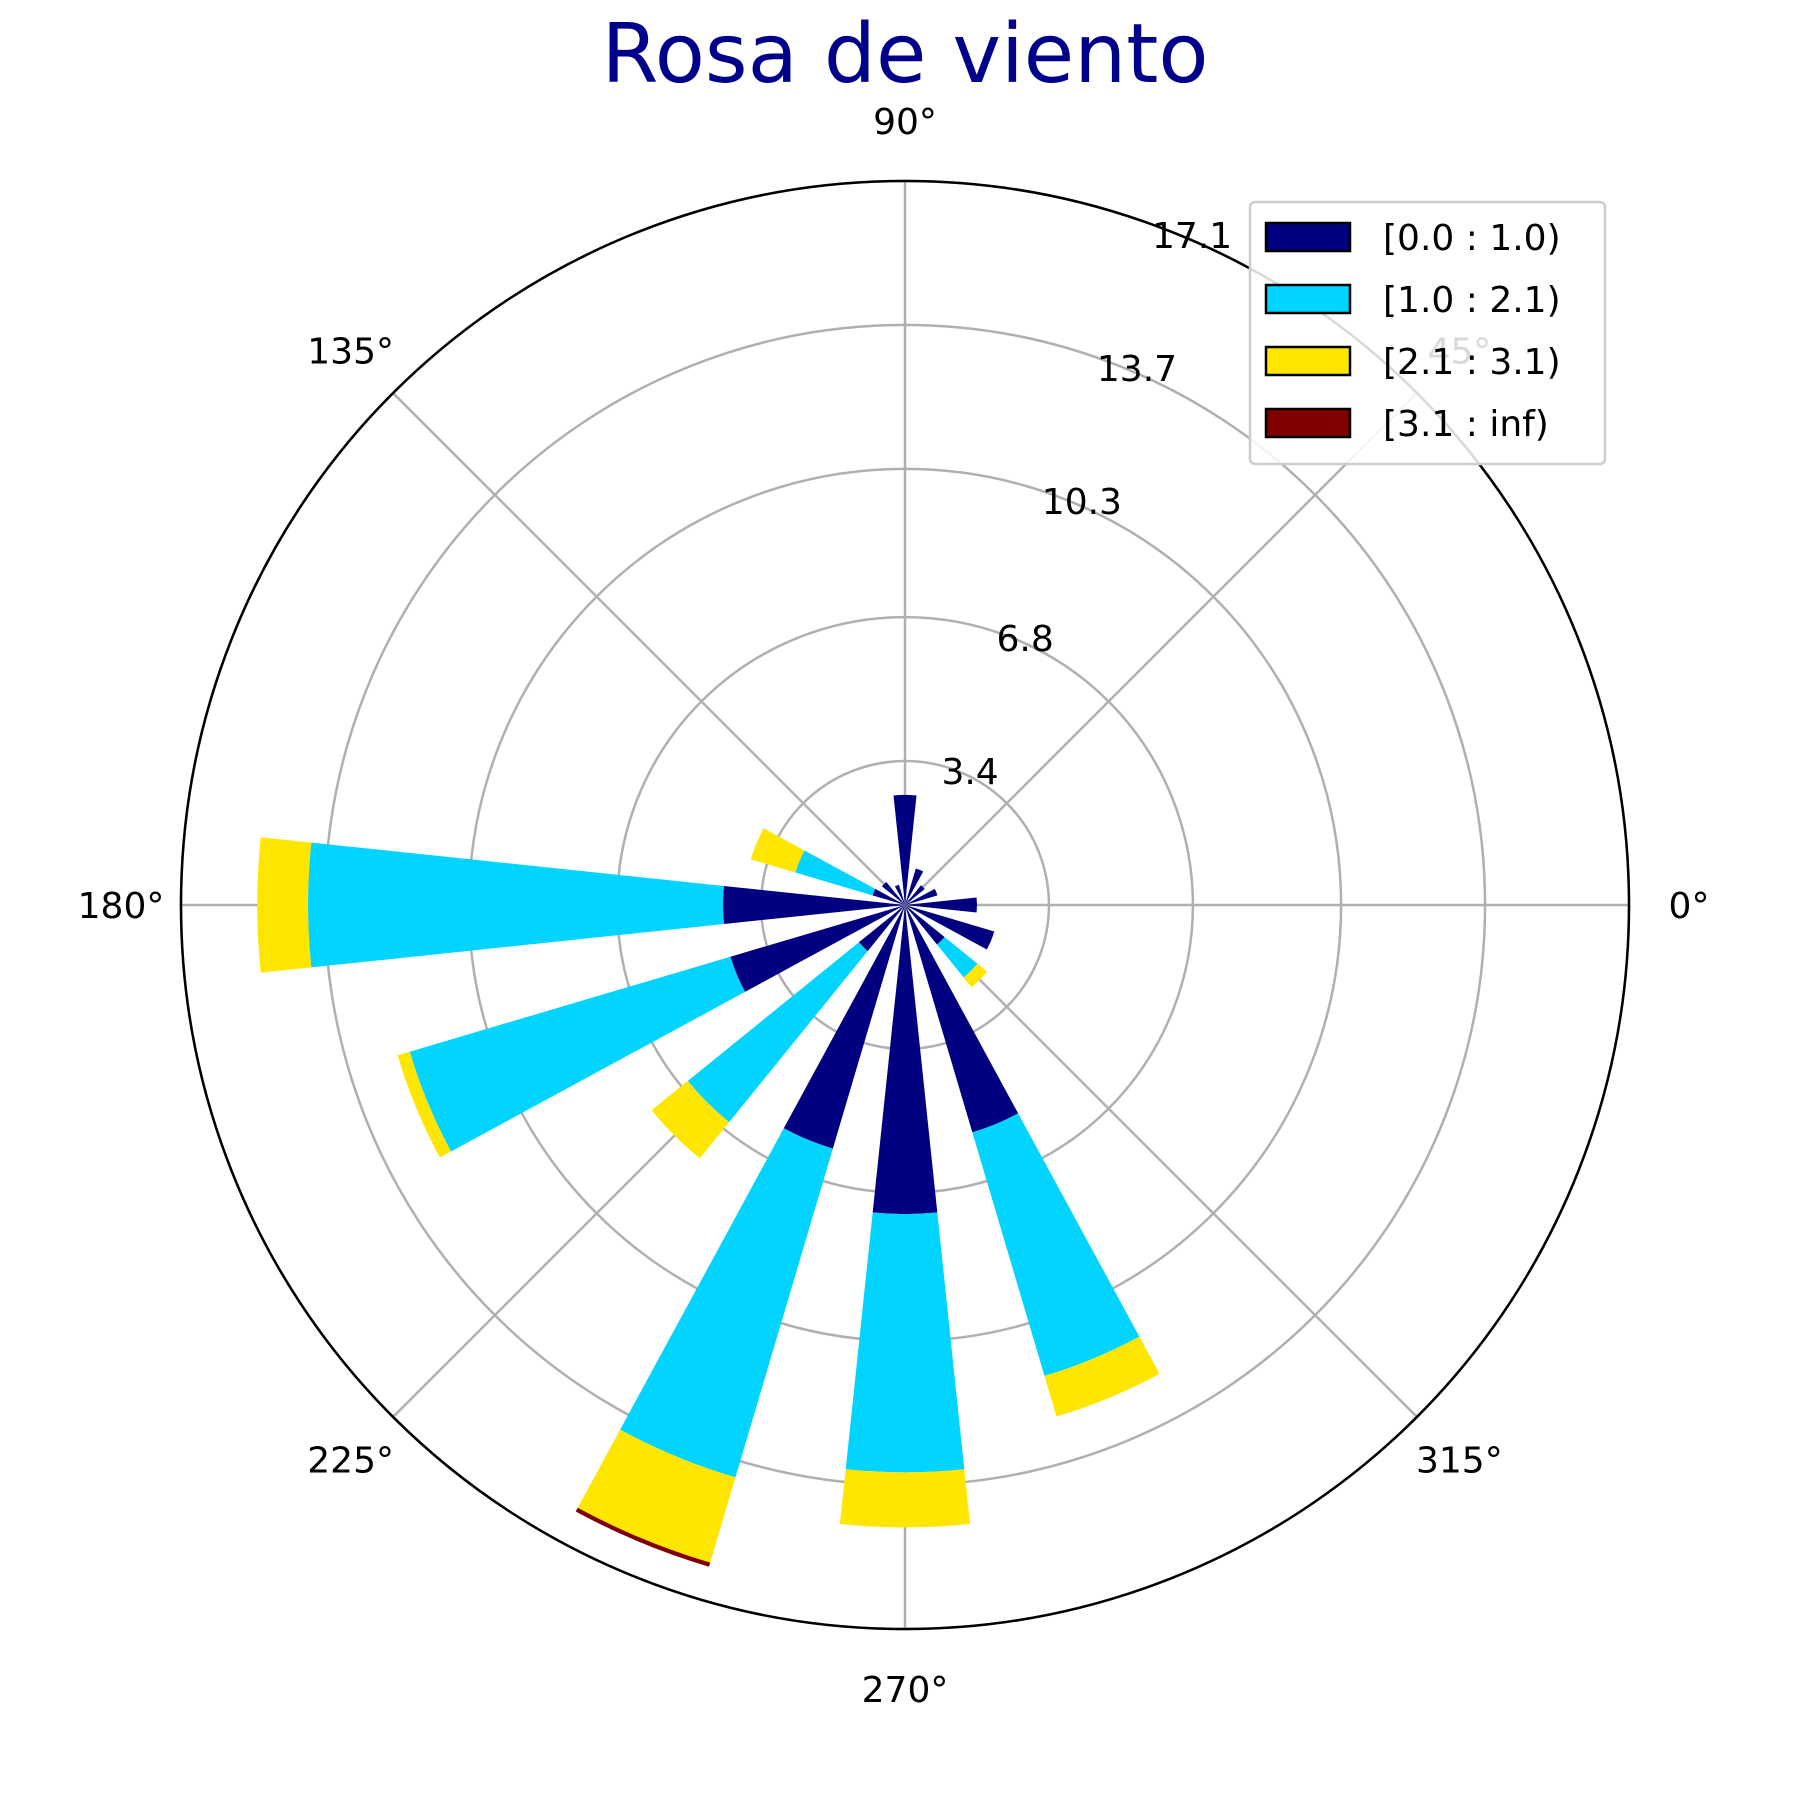 The height and width of the screenshot is (1800, 1800). Describe the element at coordinates (905, 1690) in the screenshot. I see `angle-tick-6: 270°` at that location.